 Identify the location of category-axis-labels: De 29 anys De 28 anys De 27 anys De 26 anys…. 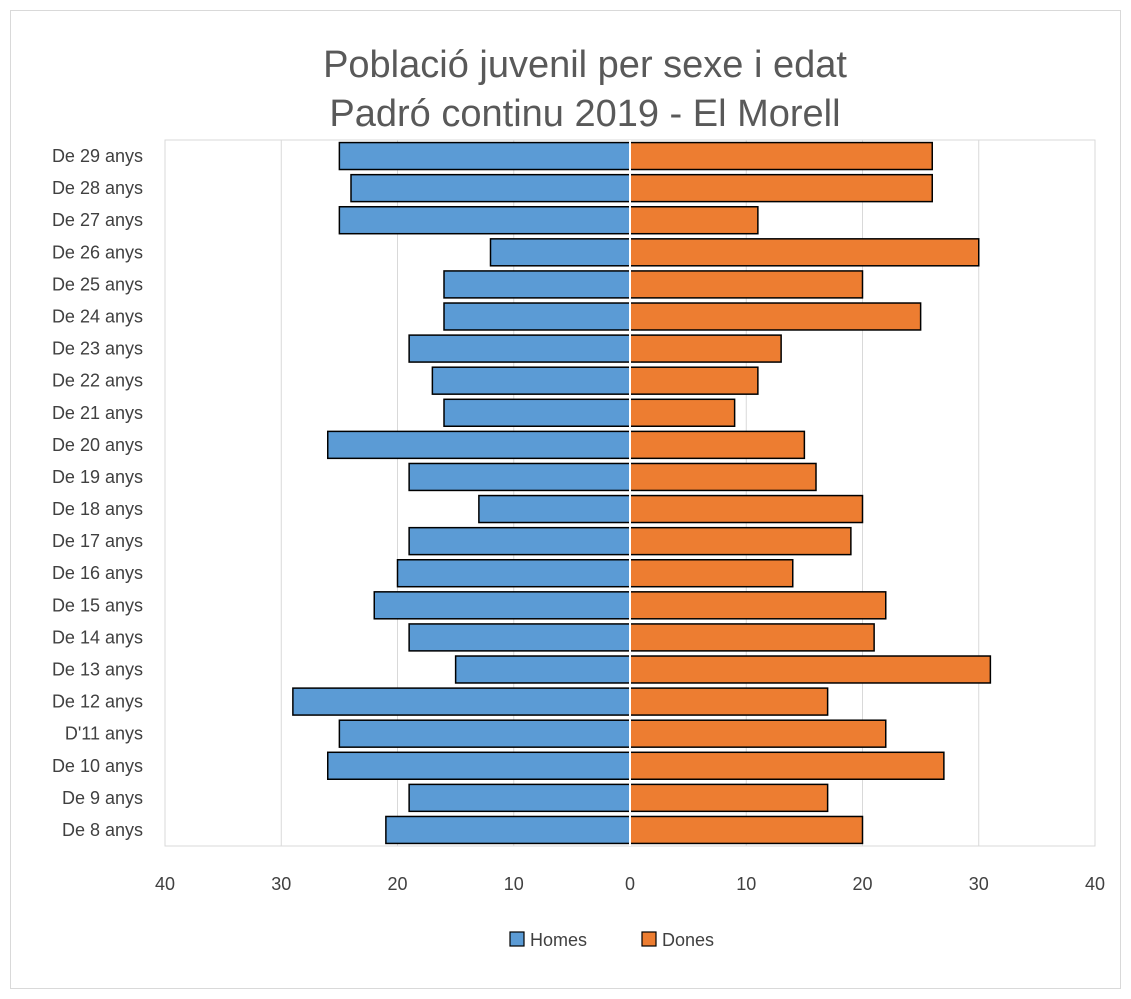
(97, 493).